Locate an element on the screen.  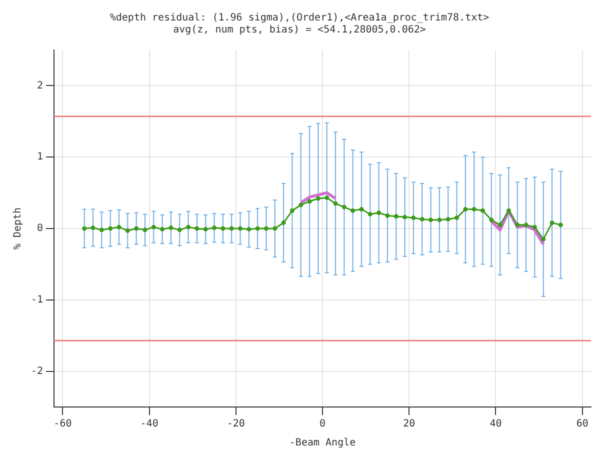
x-tick-label: -60 is located at coordinates (63, 424).